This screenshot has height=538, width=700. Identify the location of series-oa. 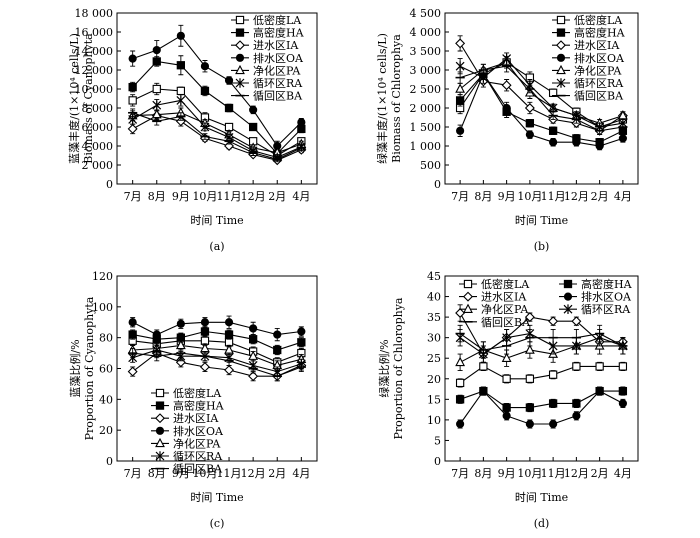
(217, 88).